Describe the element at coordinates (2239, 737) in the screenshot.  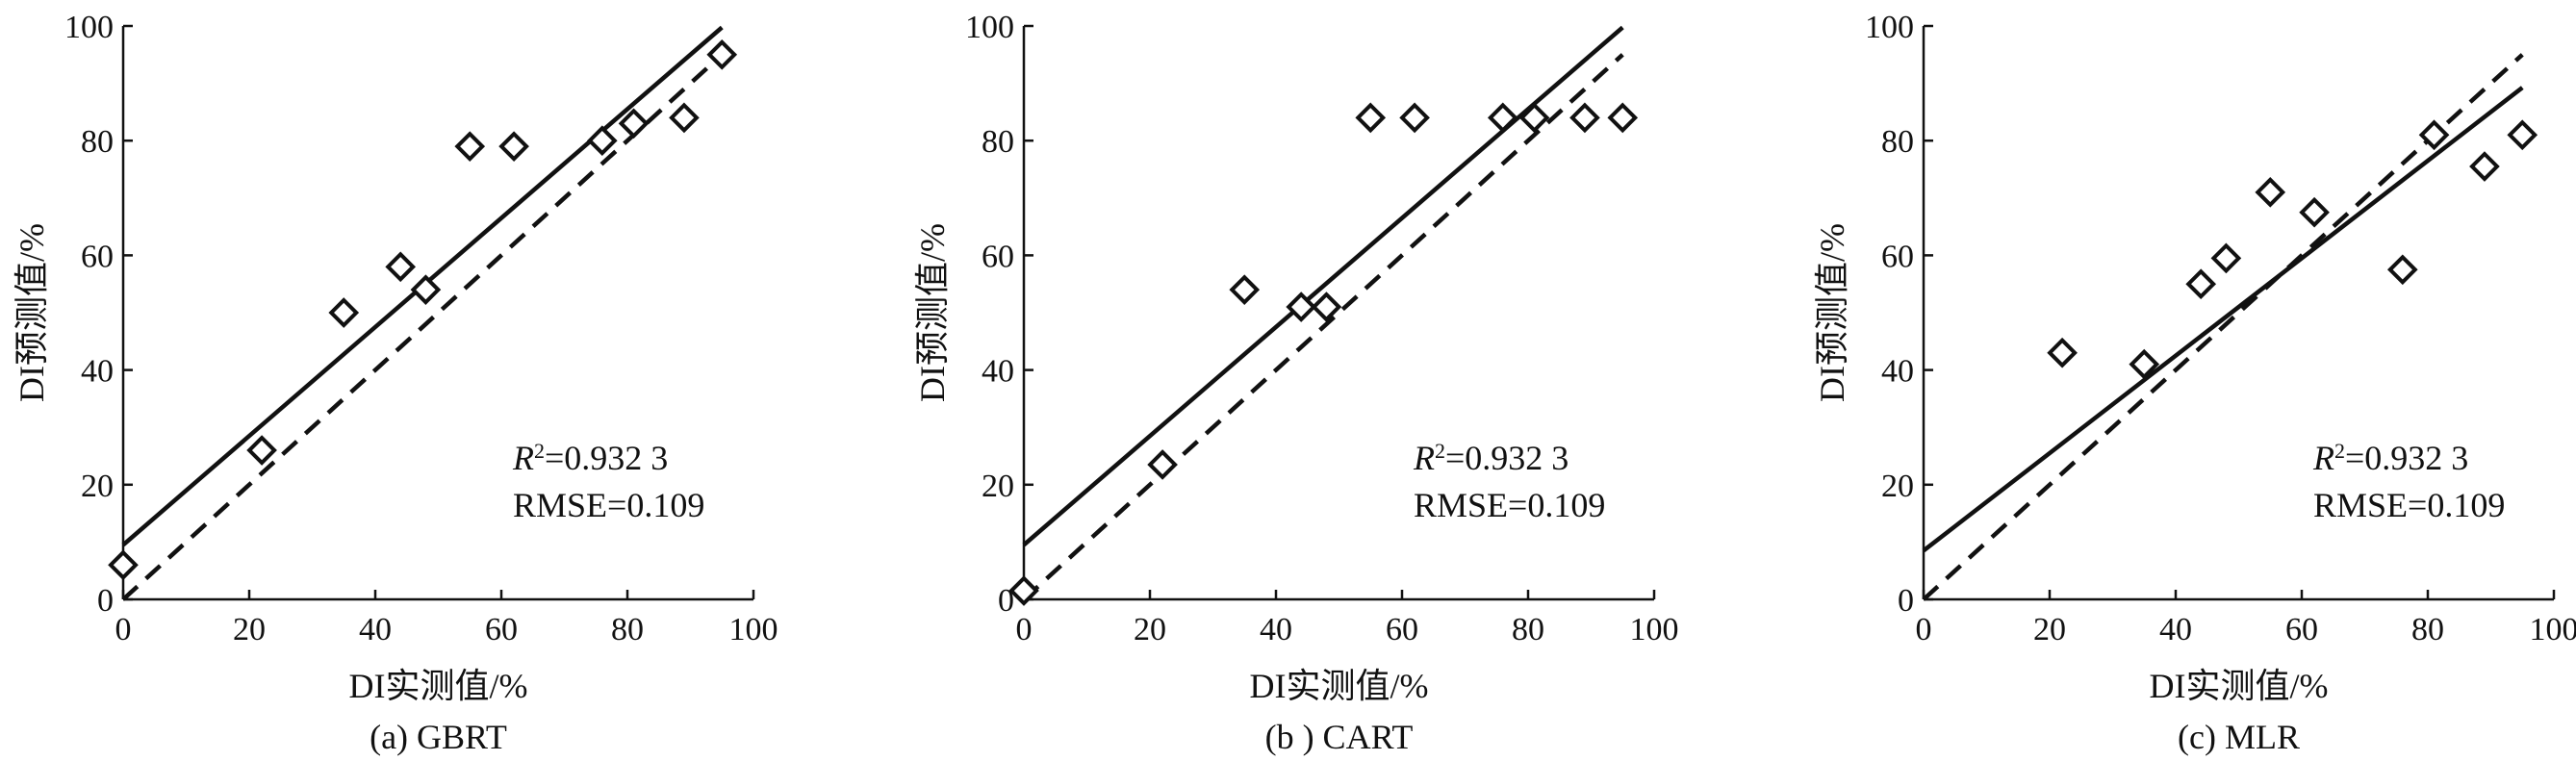
I see `panel-caption: (c) MLR` at that location.